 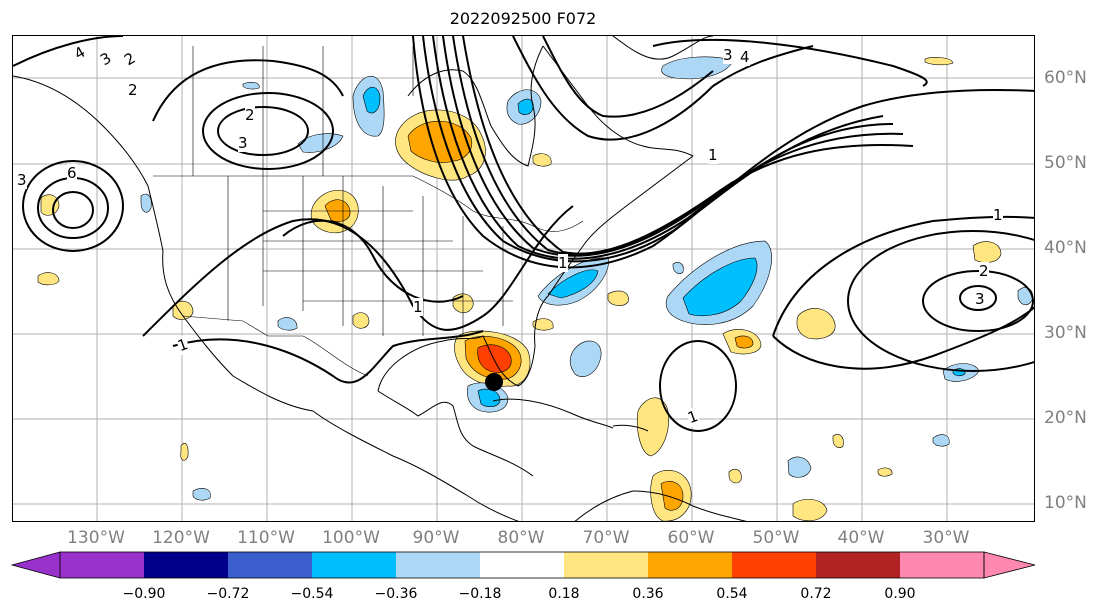 What do you see at coordinates (368, 203) in the screenshot?
I see `border-us-canada` at bounding box center [368, 203].